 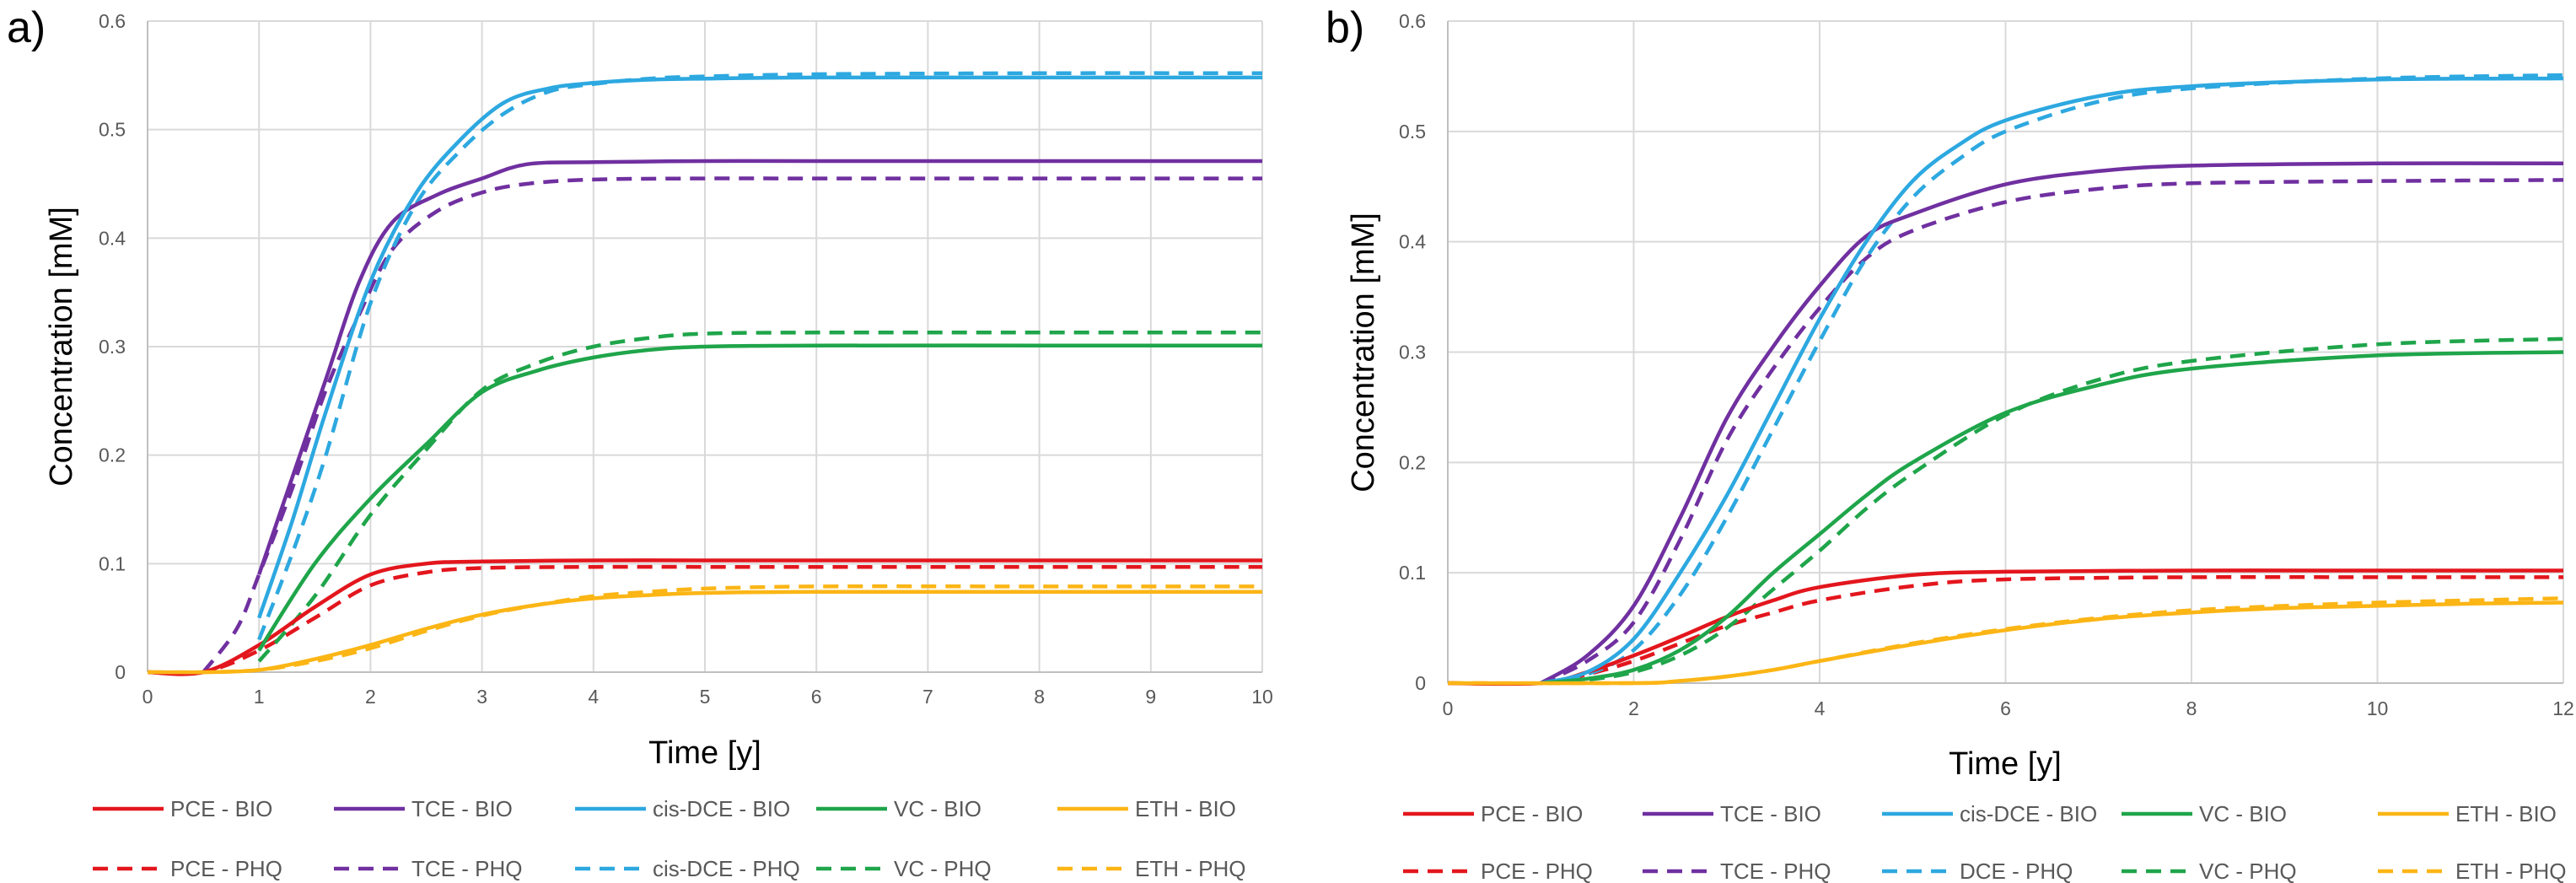 I want to click on chart-0-legend-label: VC - BIO, so click(x=938, y=808).